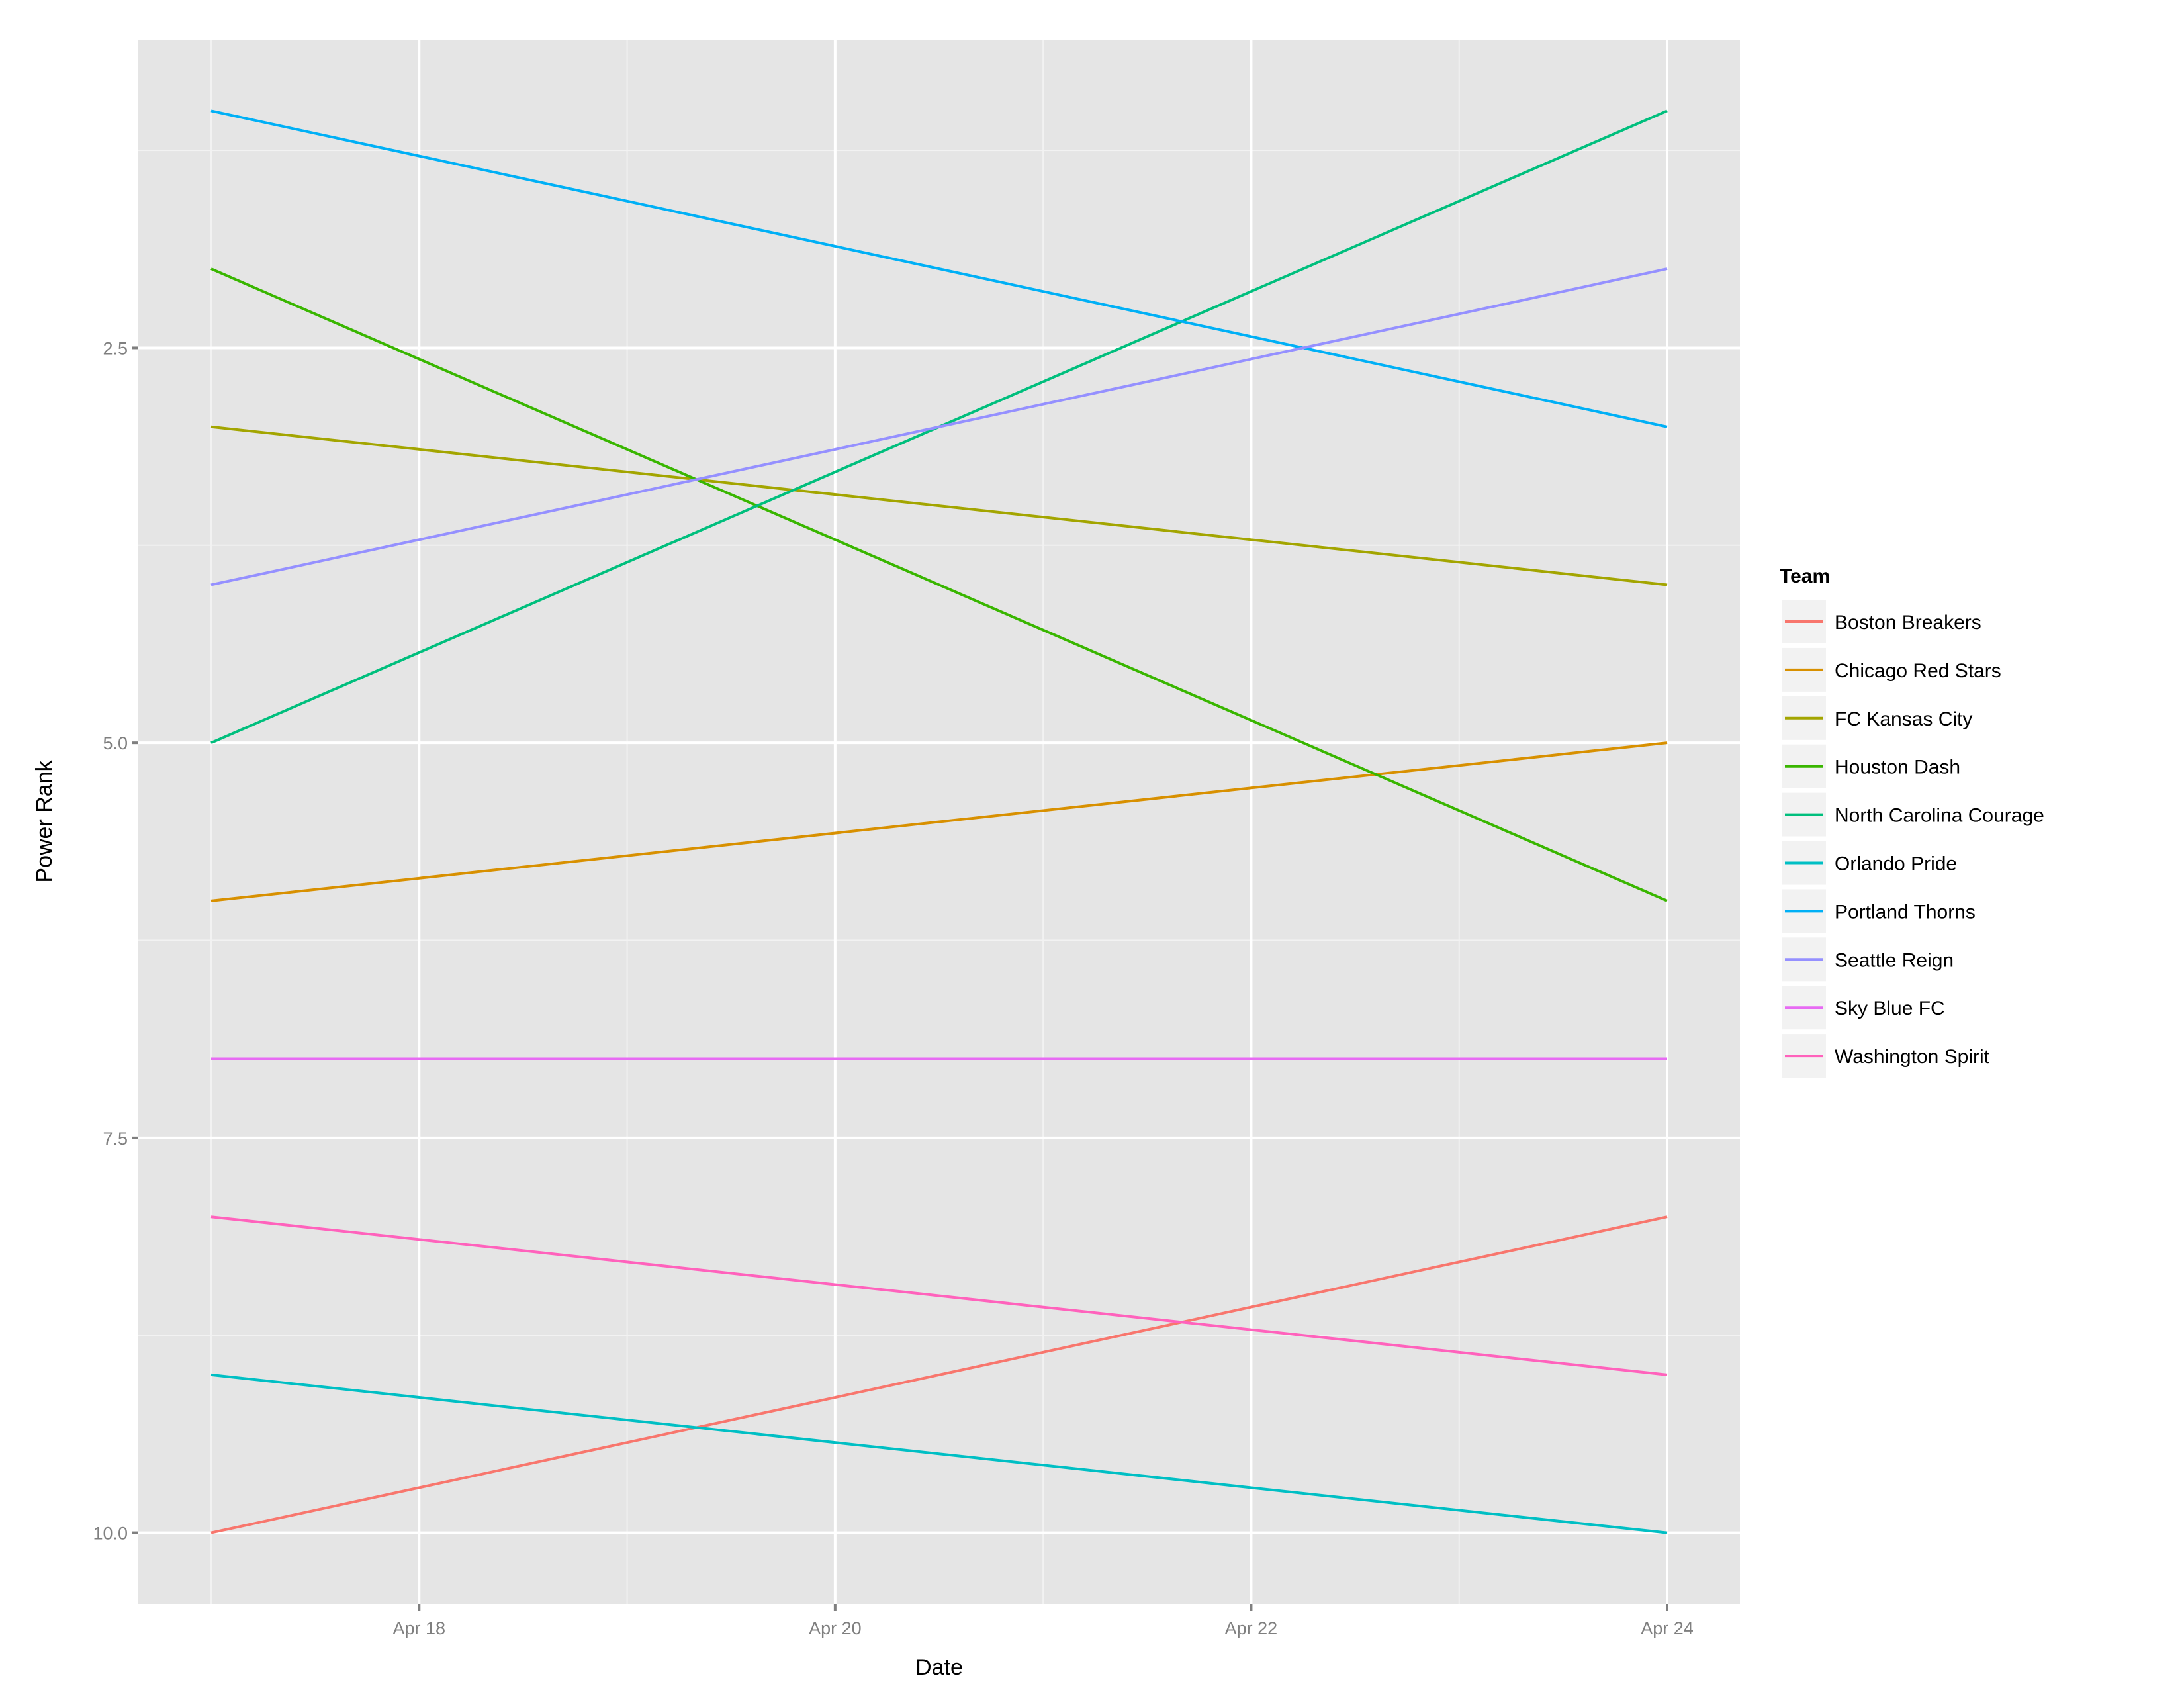  Describe the element at coordinates (116, 348) in the screenshot. I see `y-tick-label: 2.5` at that location.